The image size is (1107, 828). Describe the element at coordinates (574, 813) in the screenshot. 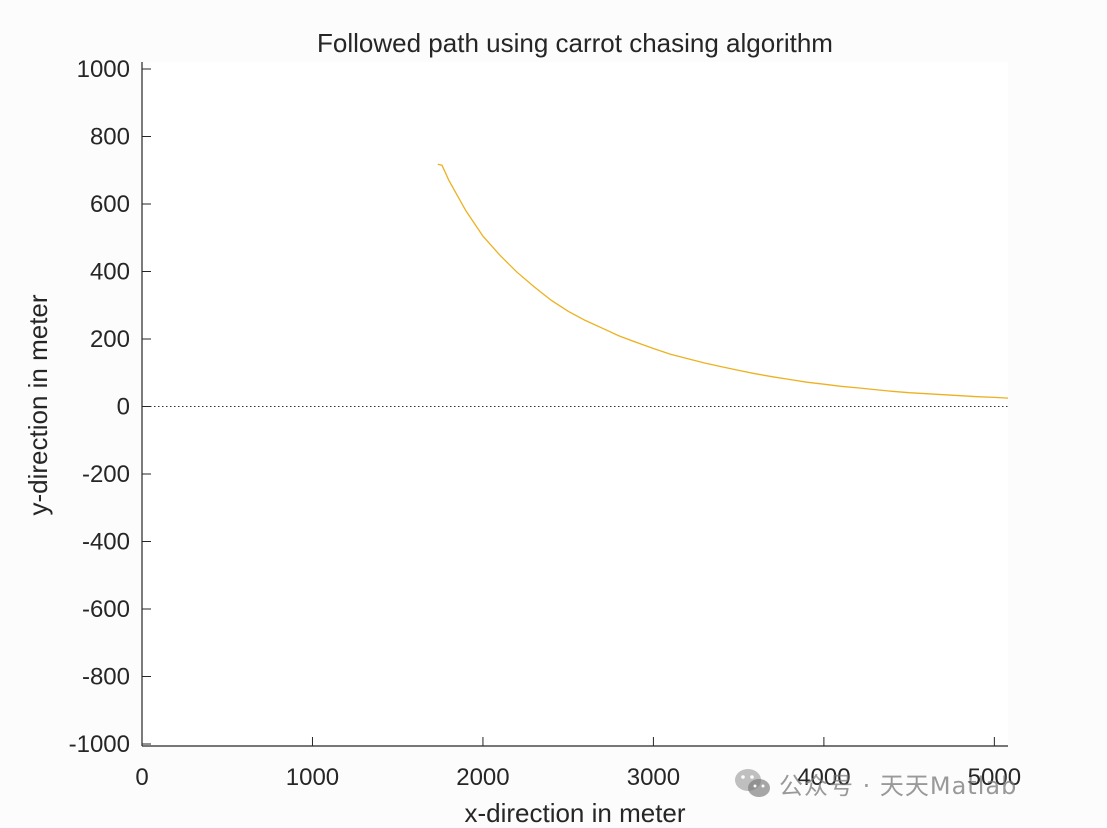

I see `x-axis-label: x-direction in meter` at that location.